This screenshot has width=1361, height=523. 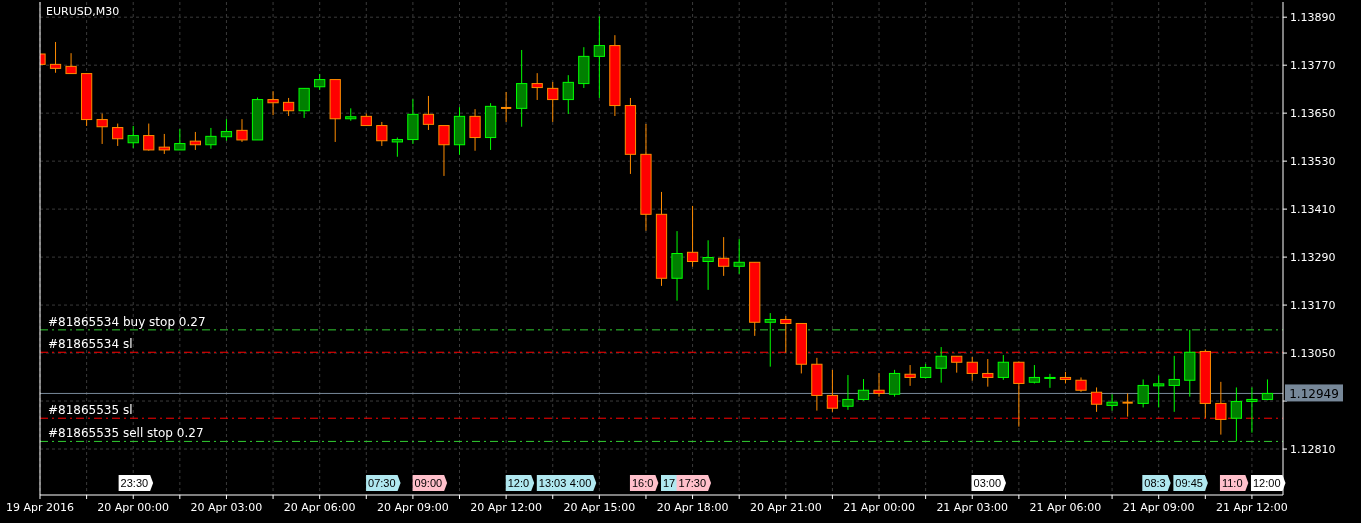 I want to click on x-tick-label: 20 Apr 00:00, so click(x=133, y=507).